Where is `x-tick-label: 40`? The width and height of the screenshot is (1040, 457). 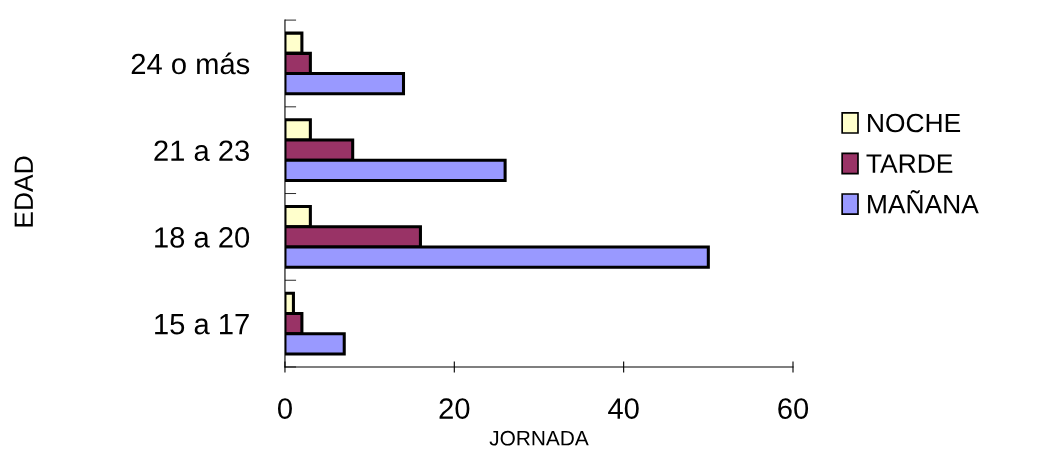
x-tick-label: 40 is located at coordinates (623, 408).